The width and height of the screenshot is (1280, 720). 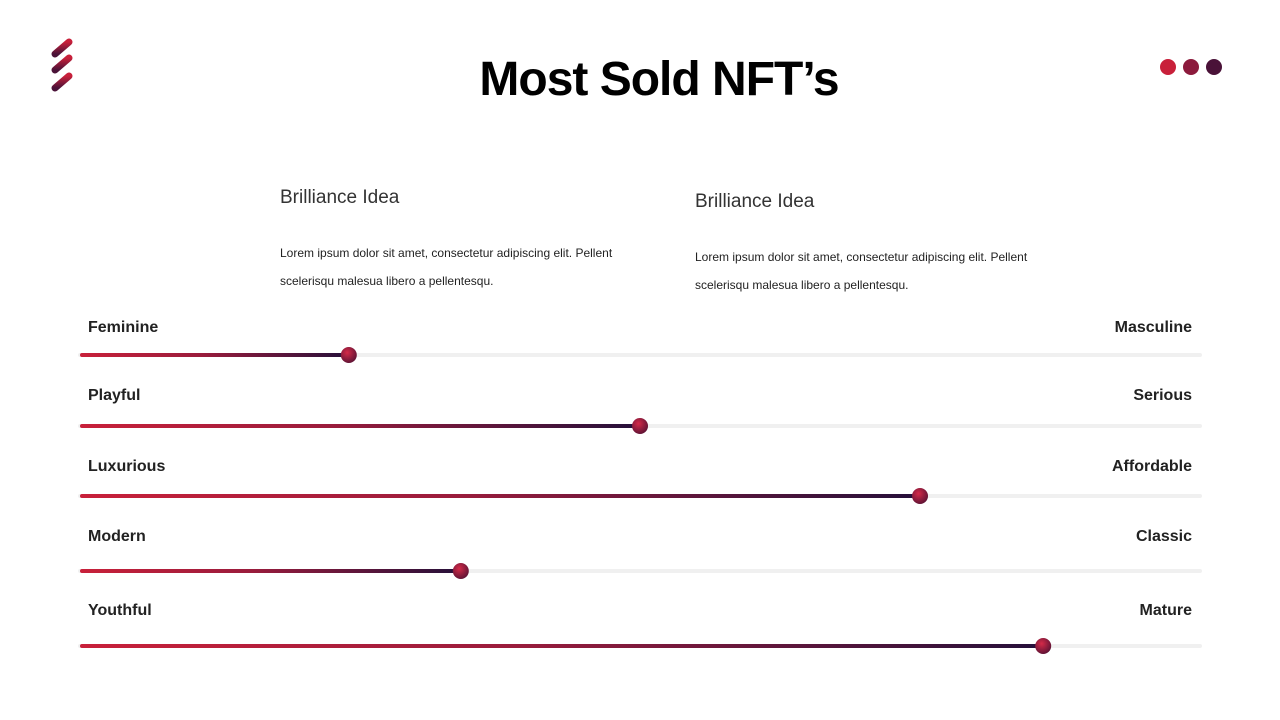 I want to click on dots, so click(x=1191, y=67).